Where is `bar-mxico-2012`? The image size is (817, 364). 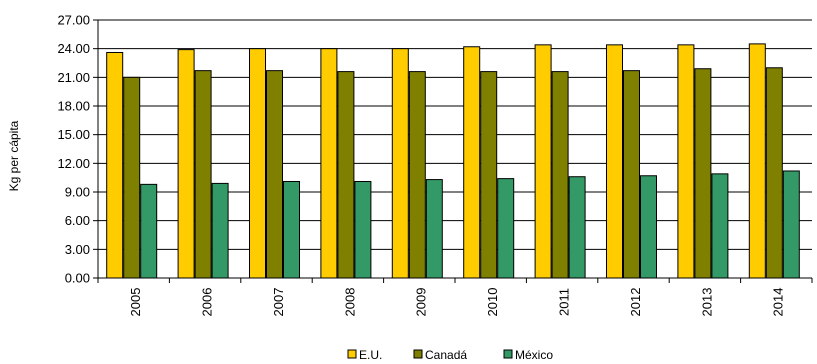
bar-mxico-2012 is located at coordinates (648, 227).